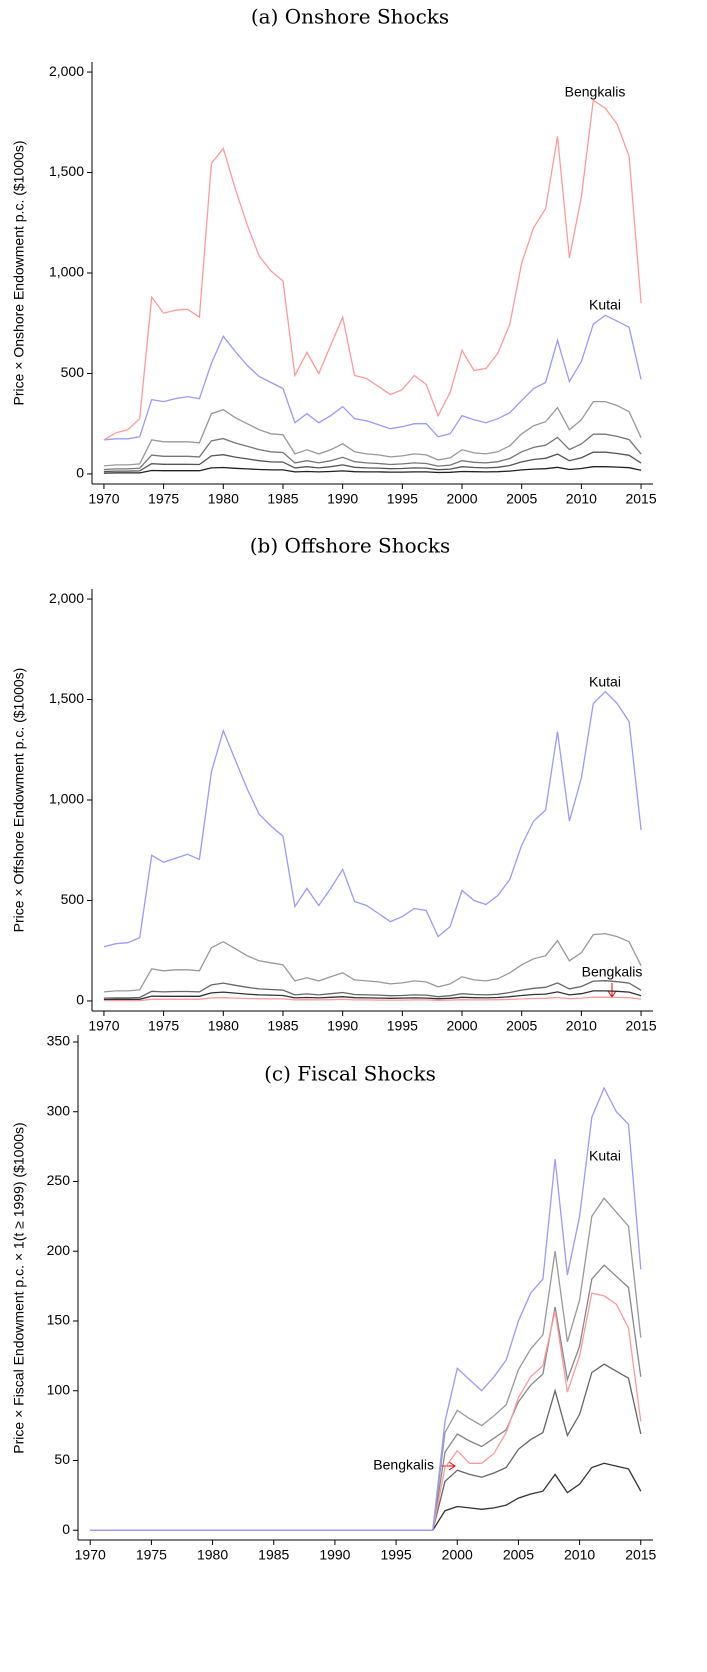 This screenshot has height=1672, width=707. What do you see at coordinates (59, 1180) in the screenshot?
I see `y-tick-label: 250` at bounding box center [59, 1180].